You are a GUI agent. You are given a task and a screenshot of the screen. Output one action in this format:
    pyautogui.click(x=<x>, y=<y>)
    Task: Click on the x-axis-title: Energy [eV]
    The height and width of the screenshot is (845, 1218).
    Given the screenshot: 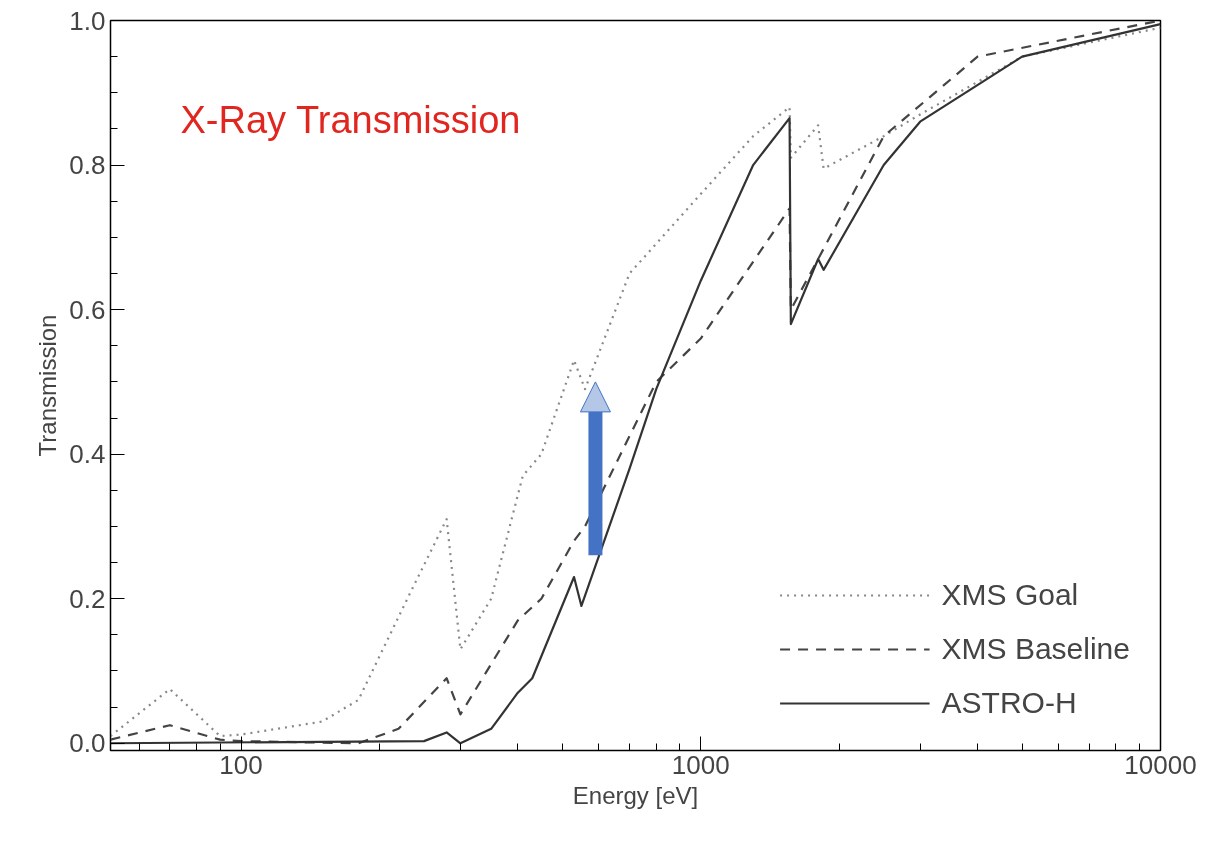 What is the action you would take?
    pyautogui.click(x=635, y=795)
    